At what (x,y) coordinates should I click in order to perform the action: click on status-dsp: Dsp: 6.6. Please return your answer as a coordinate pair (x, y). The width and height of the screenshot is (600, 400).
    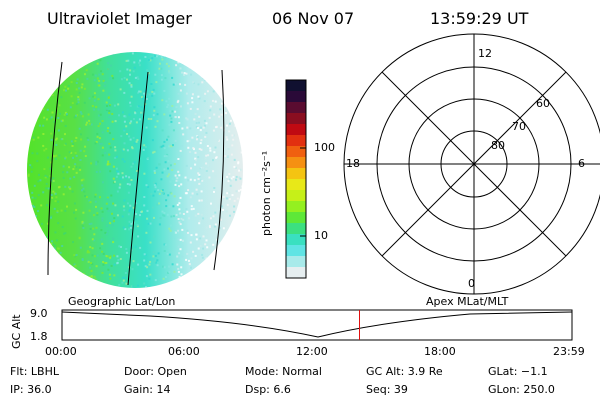
    Looking at the image, I should click on (268, 389).